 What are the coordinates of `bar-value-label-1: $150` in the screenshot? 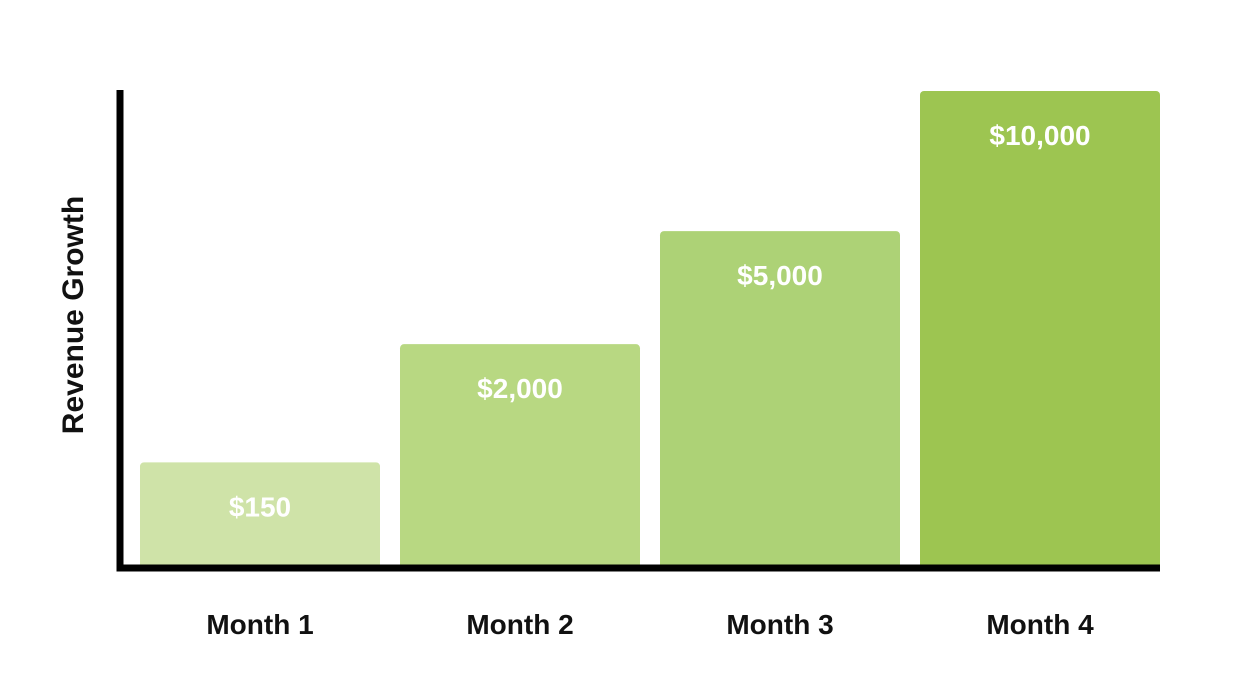 It's located at (260, 506).